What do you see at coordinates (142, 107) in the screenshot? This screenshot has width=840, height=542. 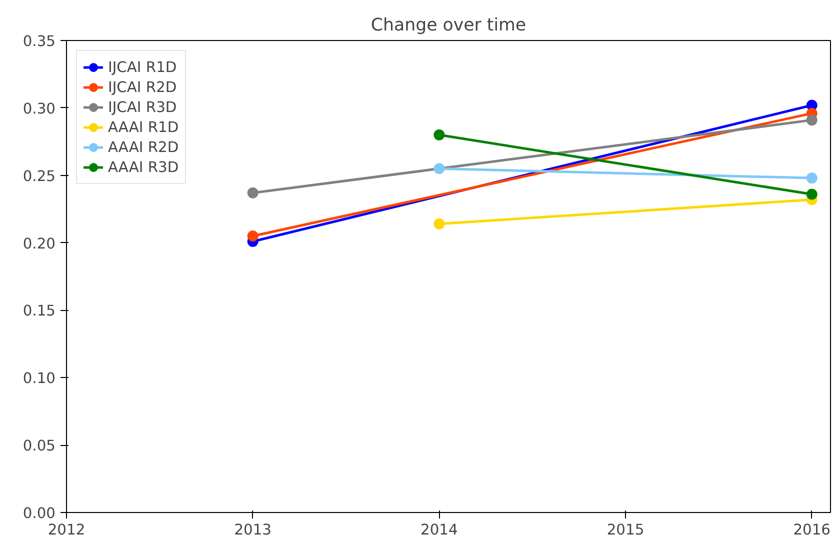 I see `legend-label: IJCAI R3D` at bounding box center [142, 107].